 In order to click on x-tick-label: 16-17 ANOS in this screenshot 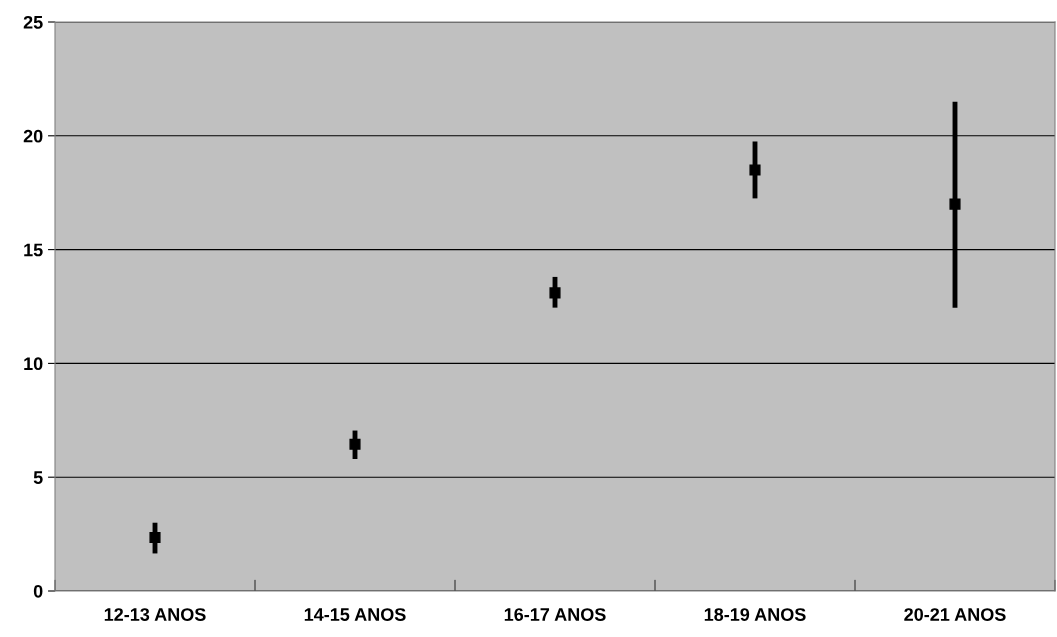, I will do `click(555, 614)`.